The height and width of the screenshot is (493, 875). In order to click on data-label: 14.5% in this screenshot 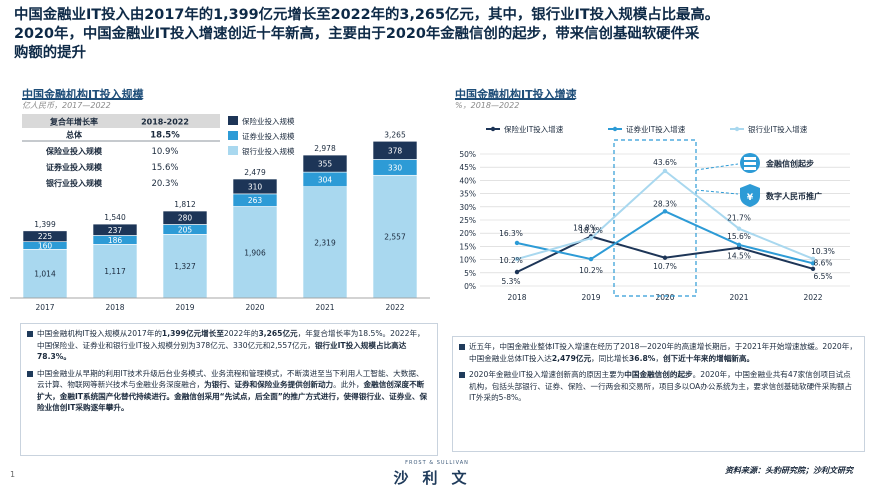, I will do `click(739, 256)`.